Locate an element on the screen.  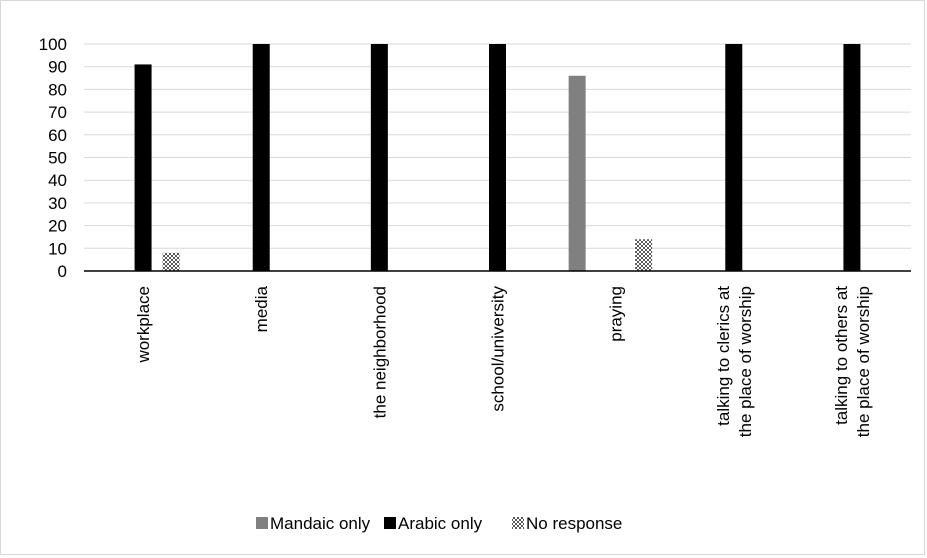
x-tick-label-line: talking to clerics at is located at coordinates (723, 356).